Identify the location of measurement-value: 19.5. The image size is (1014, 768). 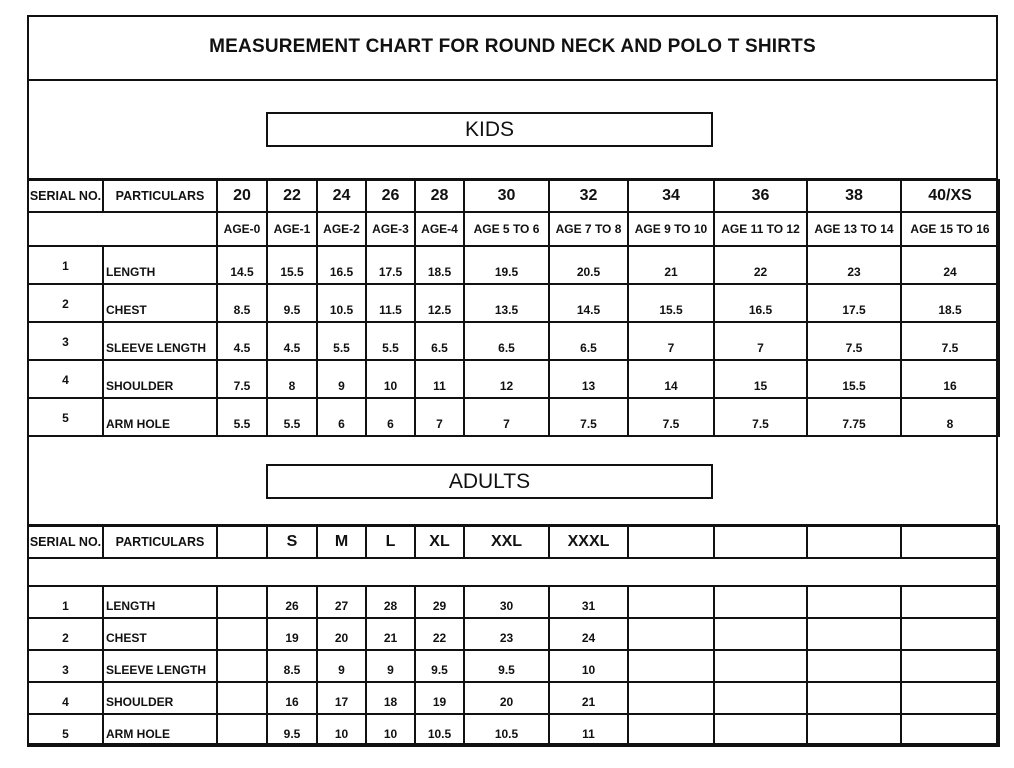
(506, 265).